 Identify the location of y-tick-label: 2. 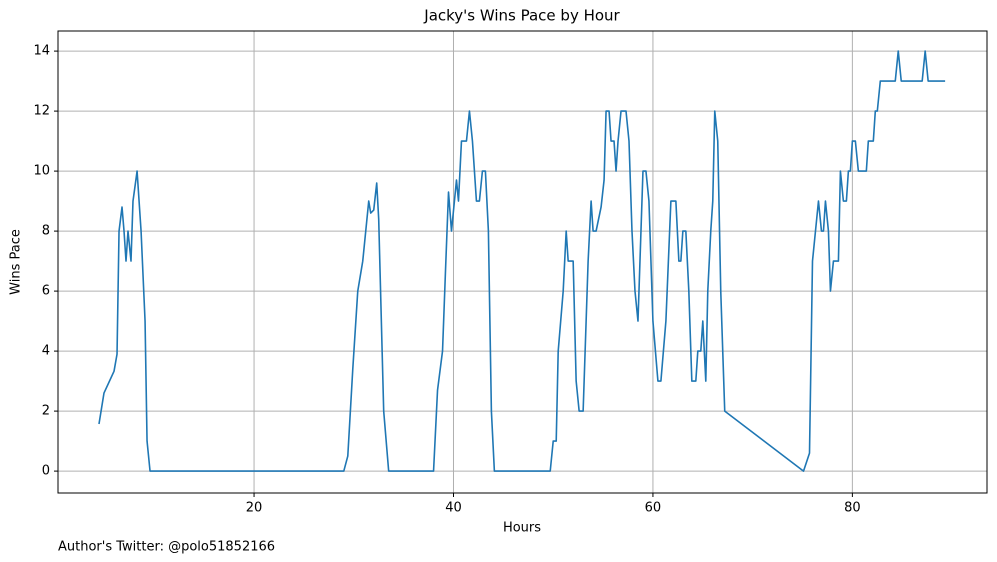
(46, 411).